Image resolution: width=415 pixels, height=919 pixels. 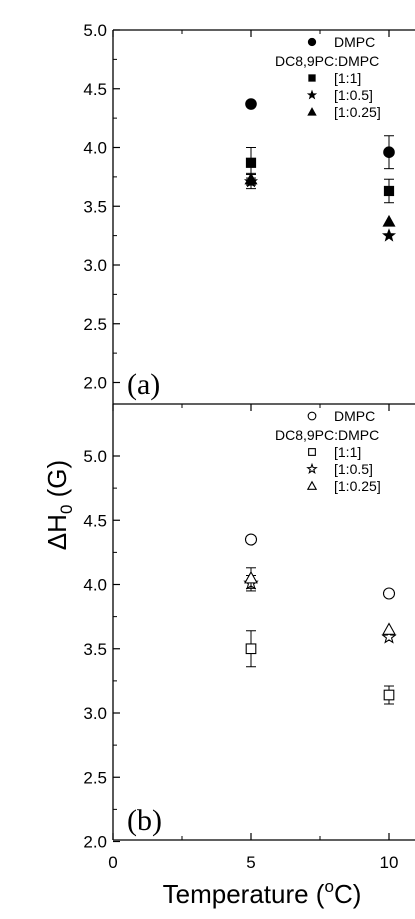 I want to click on legend-heading-a: DC8,9PC:DMPC, so click(x=327, y=61).